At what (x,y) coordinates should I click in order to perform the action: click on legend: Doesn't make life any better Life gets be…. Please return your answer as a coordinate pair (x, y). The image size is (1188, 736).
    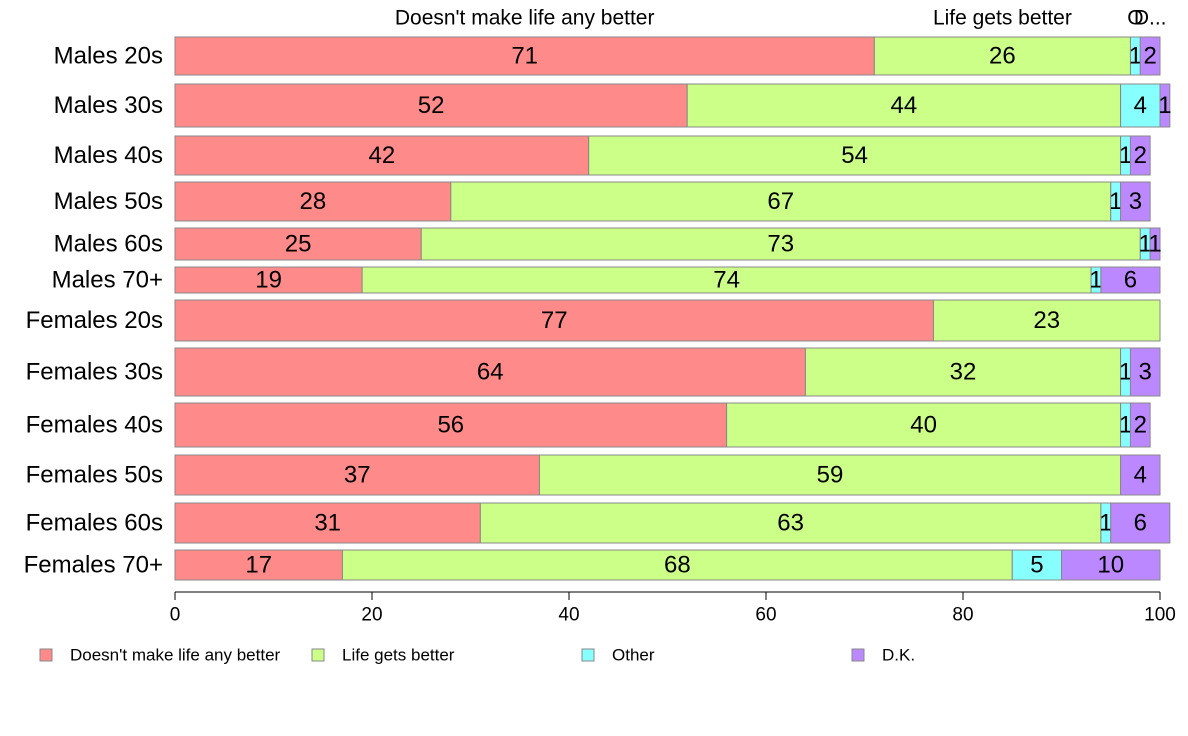
    Looking at the image, I should click on (477, 655).